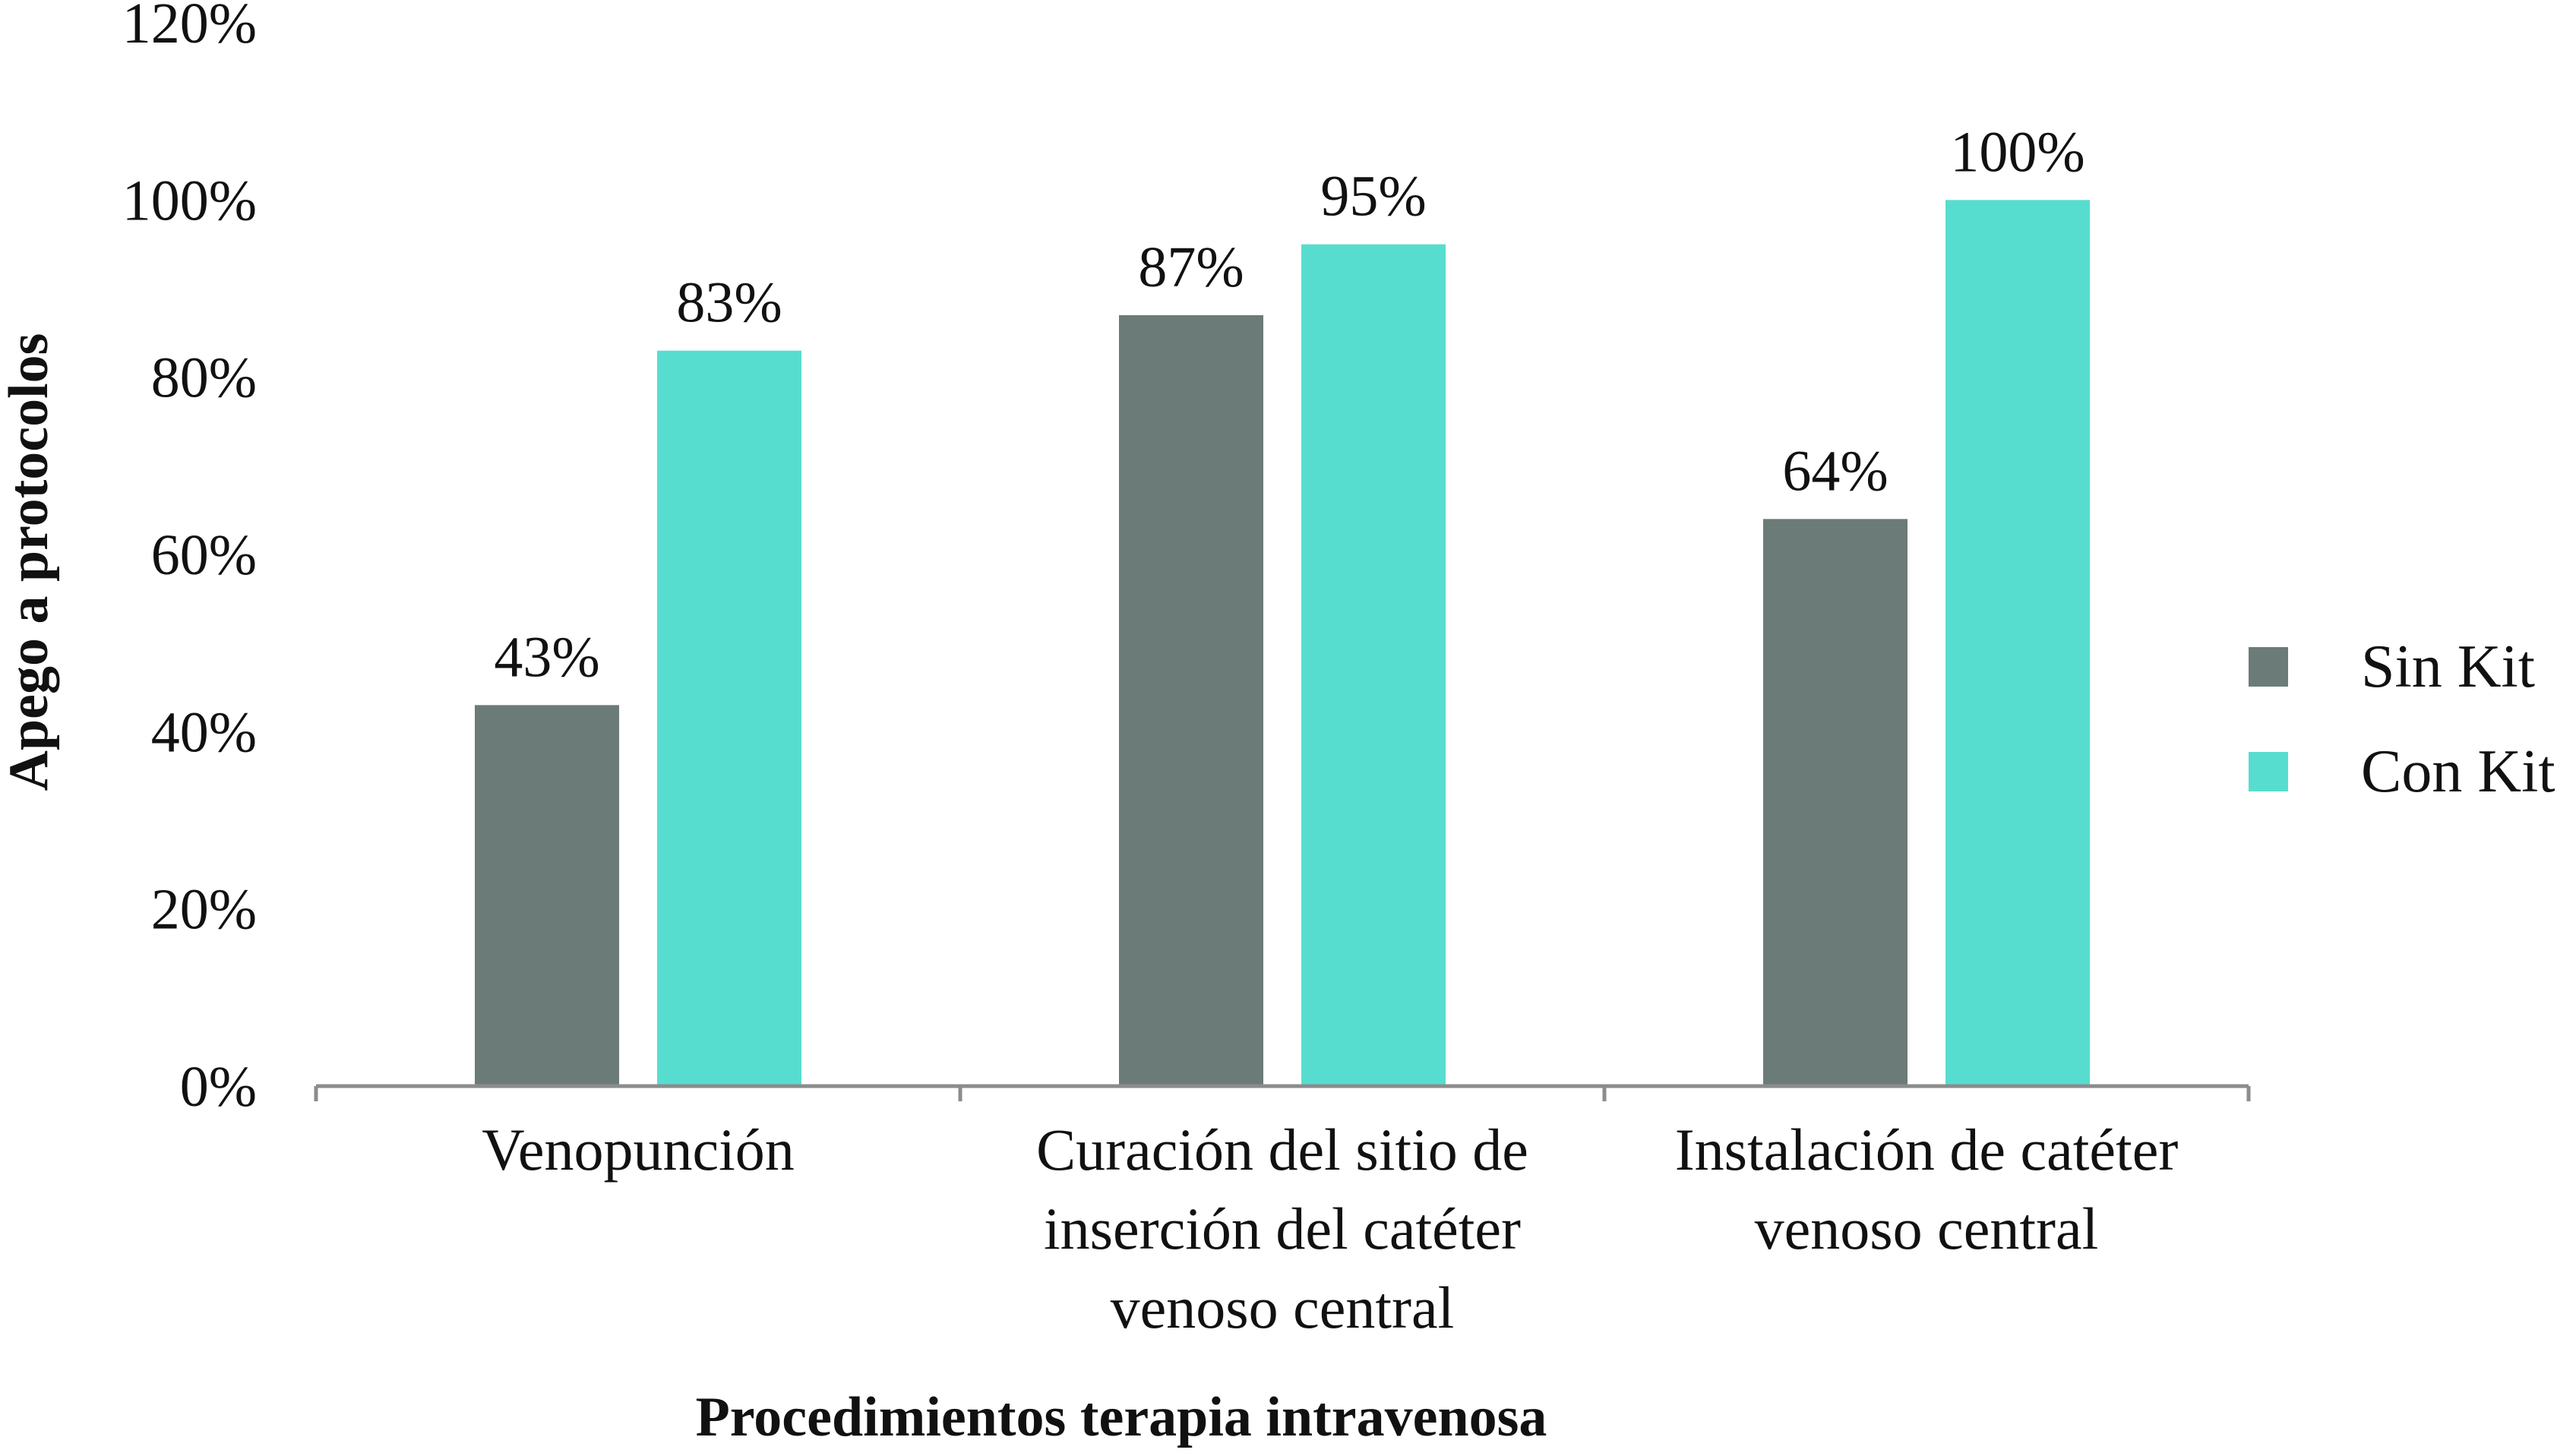  I want to click on x-axis-title: Procedimientos terapia intravenosa, so click(1121, 1417).